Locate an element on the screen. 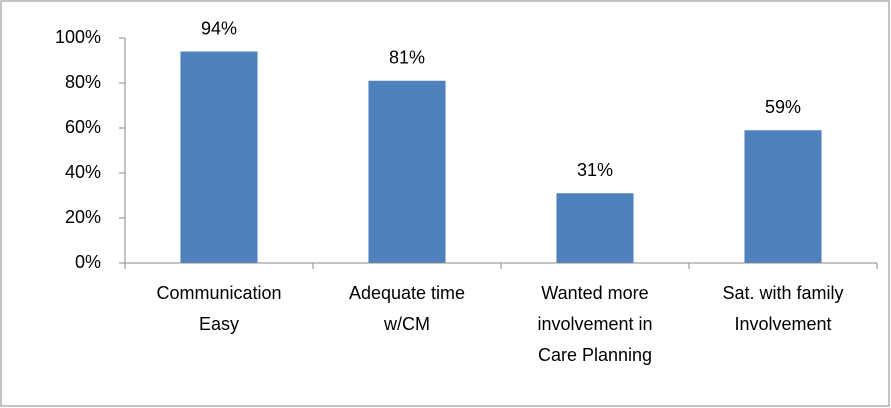 The height and width of the screenshot is (408, 891). y-tick-label: 0% is located at coordinates (88, 262).